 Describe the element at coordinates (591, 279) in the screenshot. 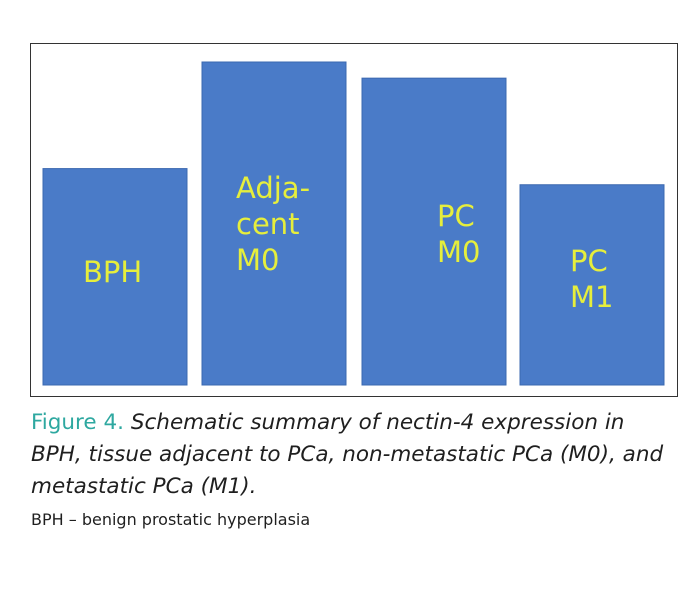

I see `bar-label-3: PC M1` at that location.